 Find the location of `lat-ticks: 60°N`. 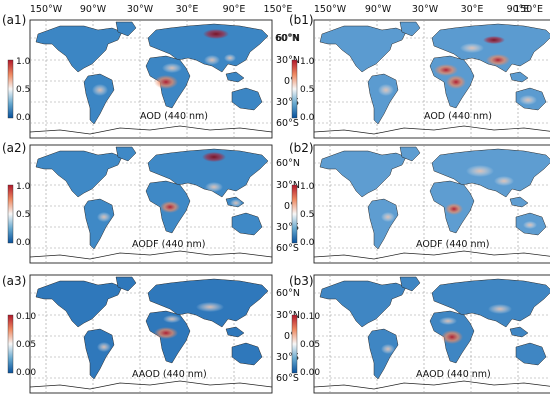

lat-ticks: 60°N is located at coordinates (287, 38).